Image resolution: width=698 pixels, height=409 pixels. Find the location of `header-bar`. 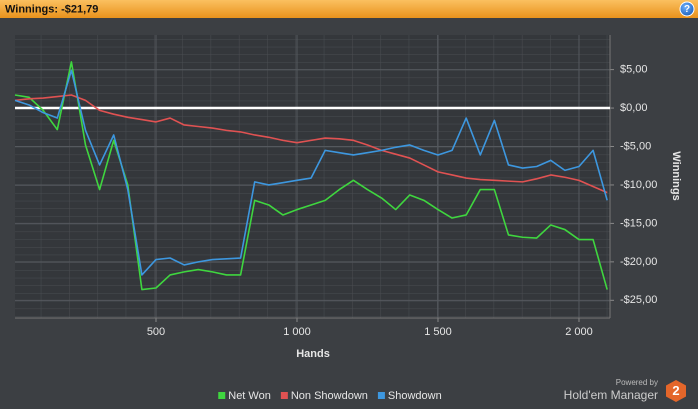

header-bar is located at coordinates (349, 9).